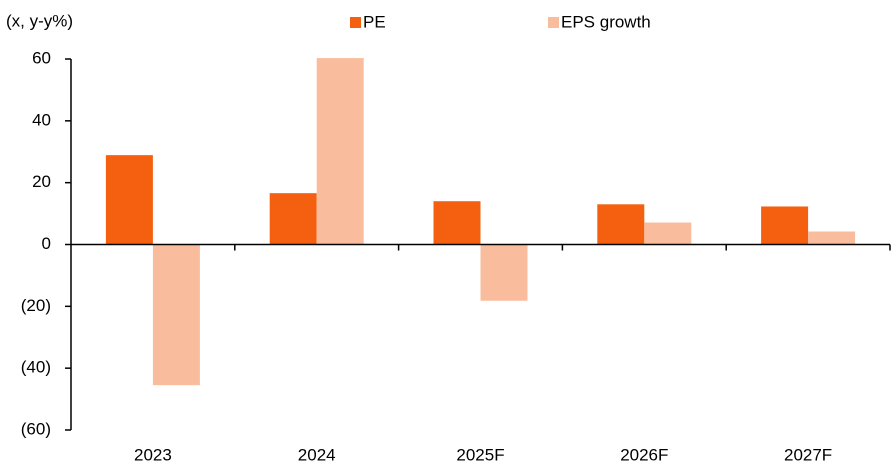  What do you see at coordinates (36, 367) in the screenshot?
I see `y-tick-label: (40)` at bounding box center [36, 367].